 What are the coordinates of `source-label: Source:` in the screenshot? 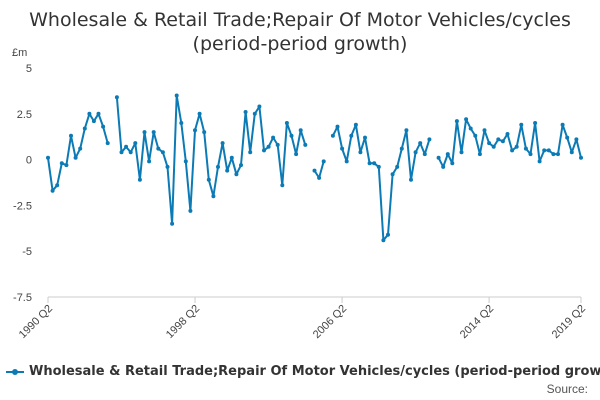 It's located at (567, 389).